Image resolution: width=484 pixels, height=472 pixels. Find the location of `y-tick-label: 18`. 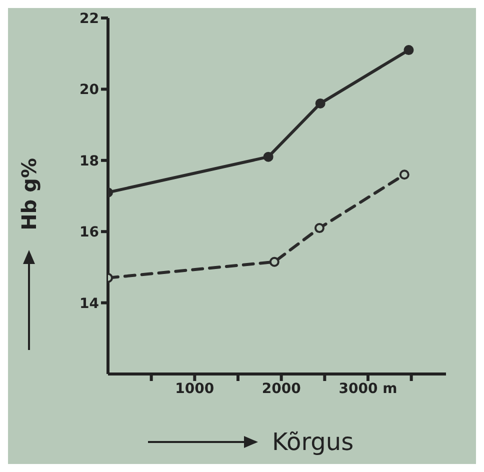

y-tick-label: 18 is located at coordinates (89, 161).